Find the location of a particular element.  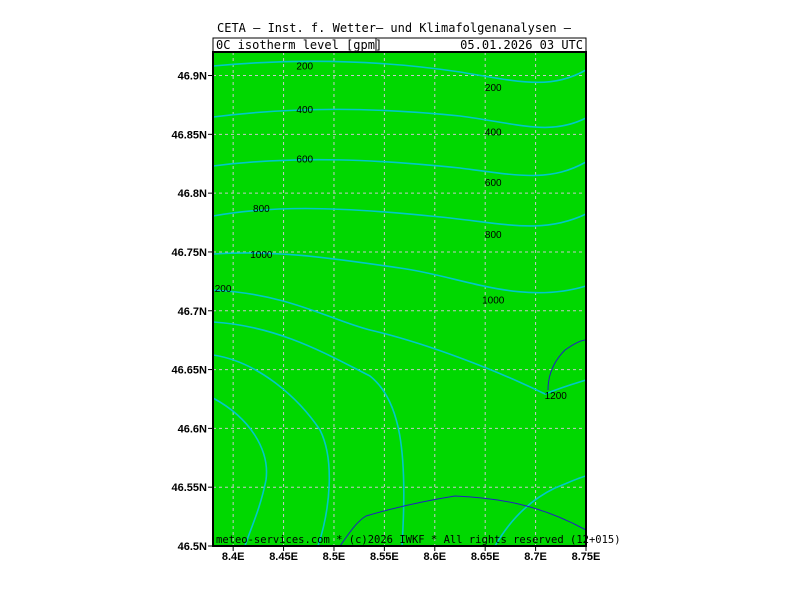

lat-tick-label: 46.7N is located at coordinates (192, 312).